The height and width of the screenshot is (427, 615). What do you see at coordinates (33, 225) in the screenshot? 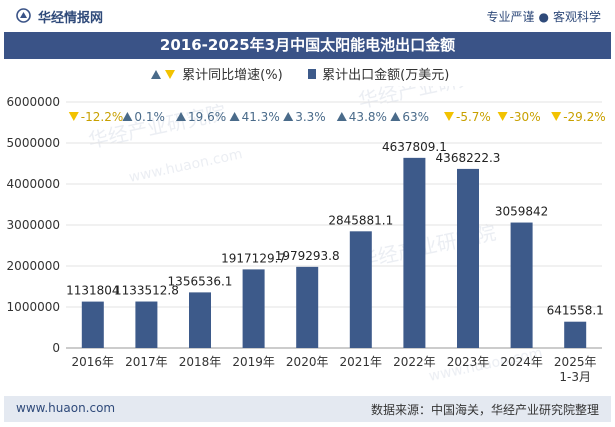
I see `y-tick-label: 3000000` at bounding box center [33, 225].